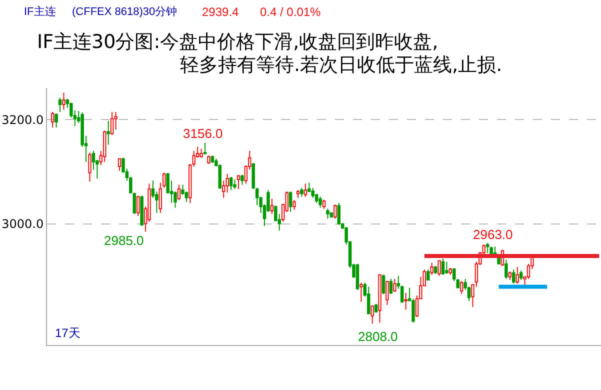 Image resolution: width=601 pixels, height=390 pixels. I want to click on chart-title: IF主连30分图:今盘中价格下滑,收盘回到昨收盘,, so click(237, 42).